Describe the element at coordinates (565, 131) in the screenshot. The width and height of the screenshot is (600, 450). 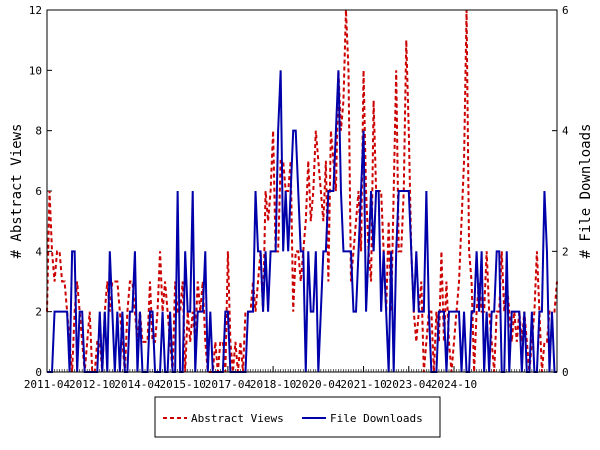
I see `y2-tick-label: 4` at that location.